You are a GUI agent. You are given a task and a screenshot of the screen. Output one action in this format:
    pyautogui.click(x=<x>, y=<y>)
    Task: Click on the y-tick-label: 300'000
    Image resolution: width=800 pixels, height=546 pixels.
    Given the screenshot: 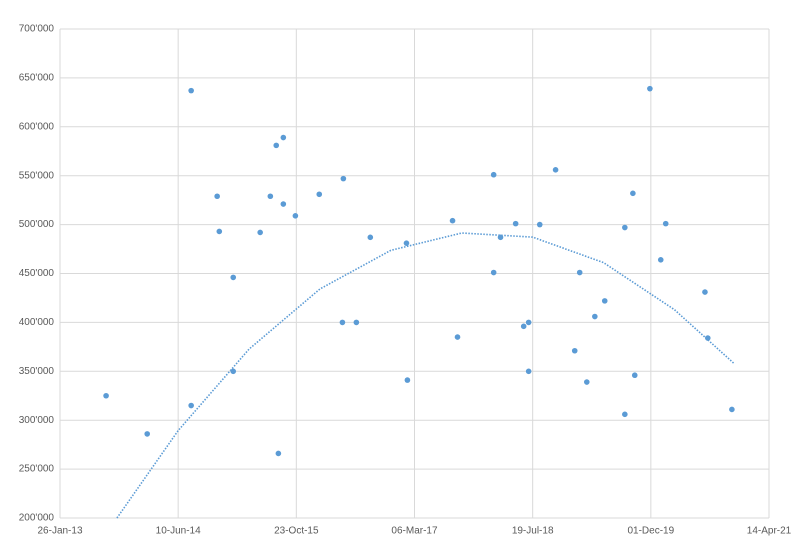 What is the action you would take?
    pyautogui.click(x=37, y=420)
    